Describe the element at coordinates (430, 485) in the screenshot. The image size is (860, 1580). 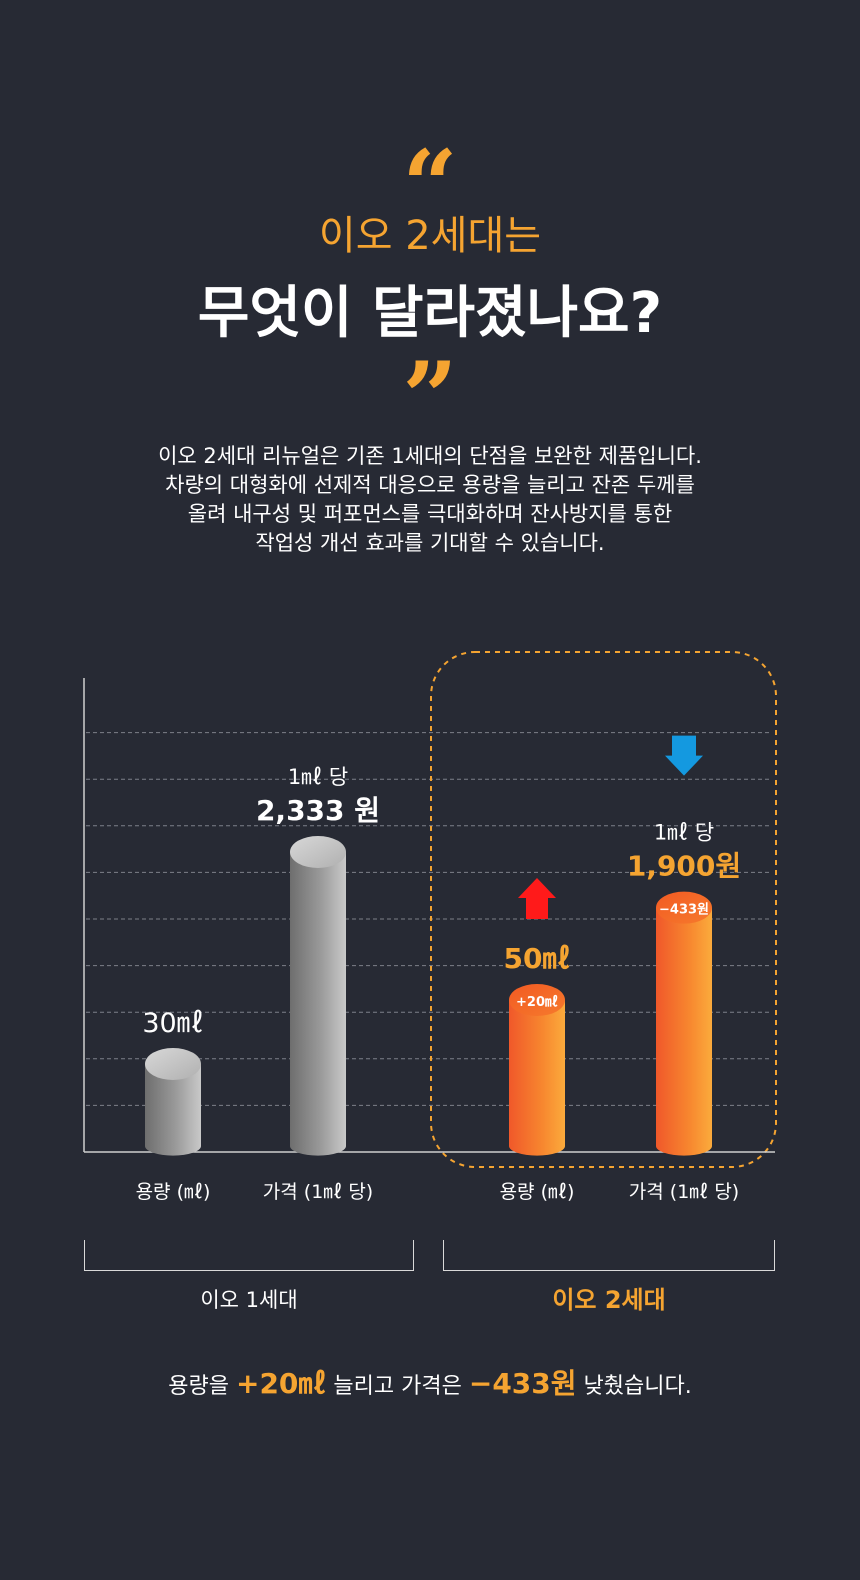
I see `intro-line: 차량의 대형화에 선제적 대응으로 용량을 늘리고 잔존 두께를` at that location.